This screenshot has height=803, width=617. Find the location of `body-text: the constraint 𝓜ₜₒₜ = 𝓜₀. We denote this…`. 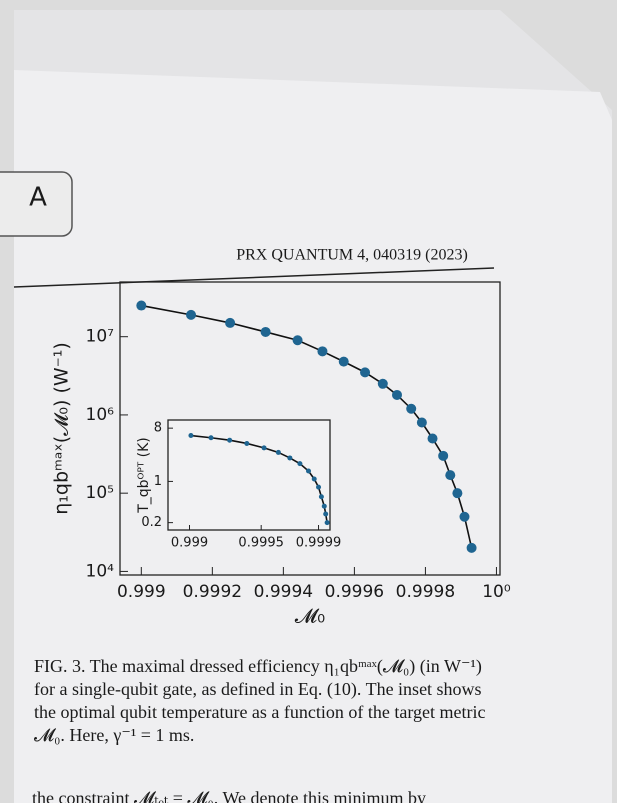

body-text: the constraint 𝓜ₜₒₜ = 𝓜₀. We denote this… is located at coordinates (229, 795).